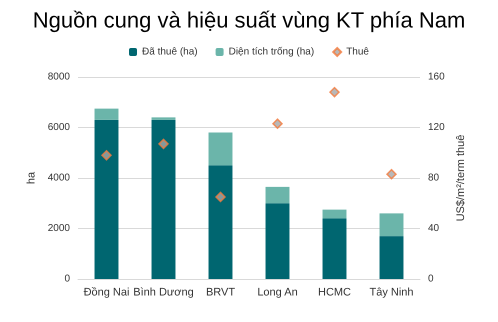  What do you see at coordinates (59, 127) in the screenshot?
I see `y-tick-label: 6000` at bounding box center [59, 127].